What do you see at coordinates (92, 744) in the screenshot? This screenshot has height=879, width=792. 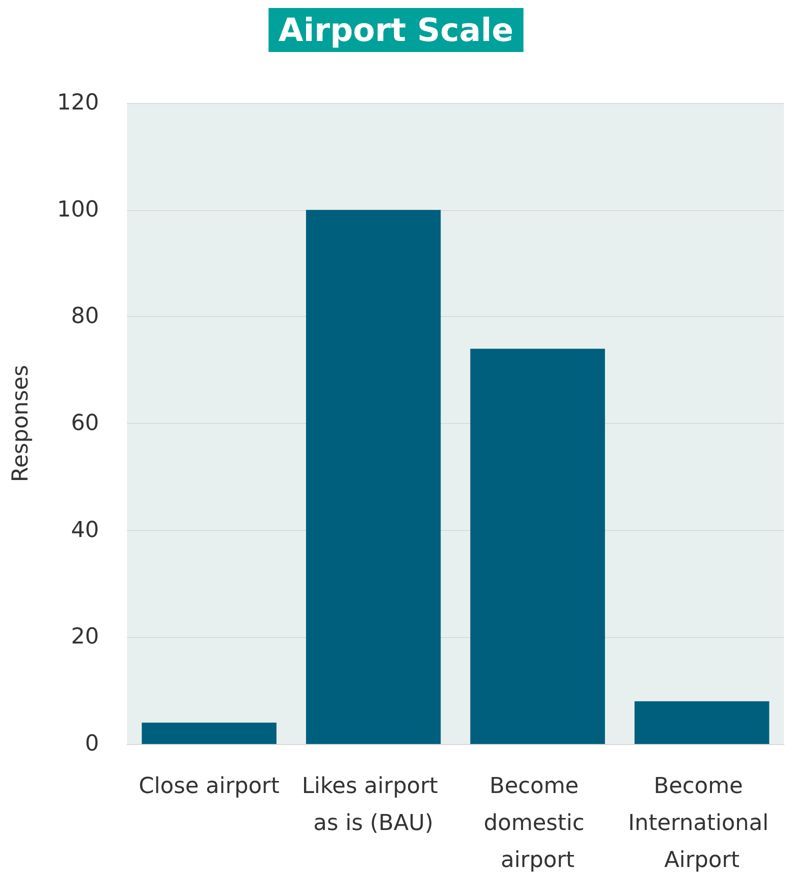 I see `y-tick-label: 0` at bounding box center [92, 744].